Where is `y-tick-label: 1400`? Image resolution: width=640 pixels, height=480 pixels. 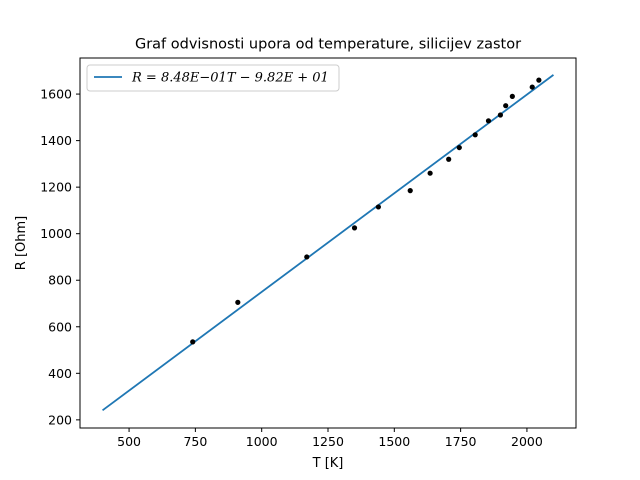 y-tick-label: 1400 is located at coordinates (56, 140).